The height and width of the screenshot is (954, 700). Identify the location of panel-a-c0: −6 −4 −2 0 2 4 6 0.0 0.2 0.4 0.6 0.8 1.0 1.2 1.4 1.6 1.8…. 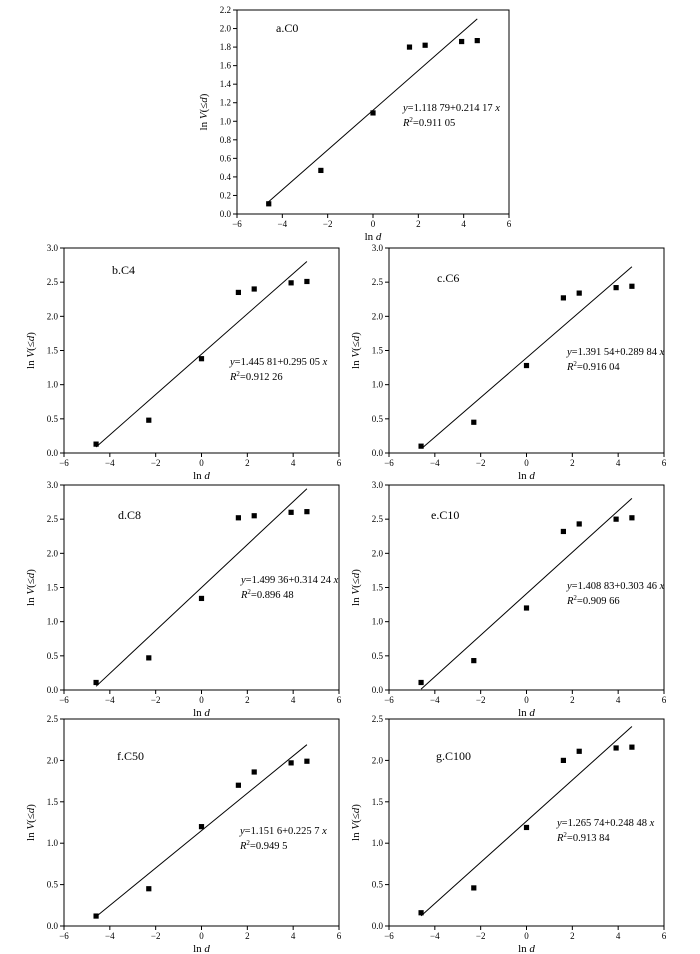
(355, 124).